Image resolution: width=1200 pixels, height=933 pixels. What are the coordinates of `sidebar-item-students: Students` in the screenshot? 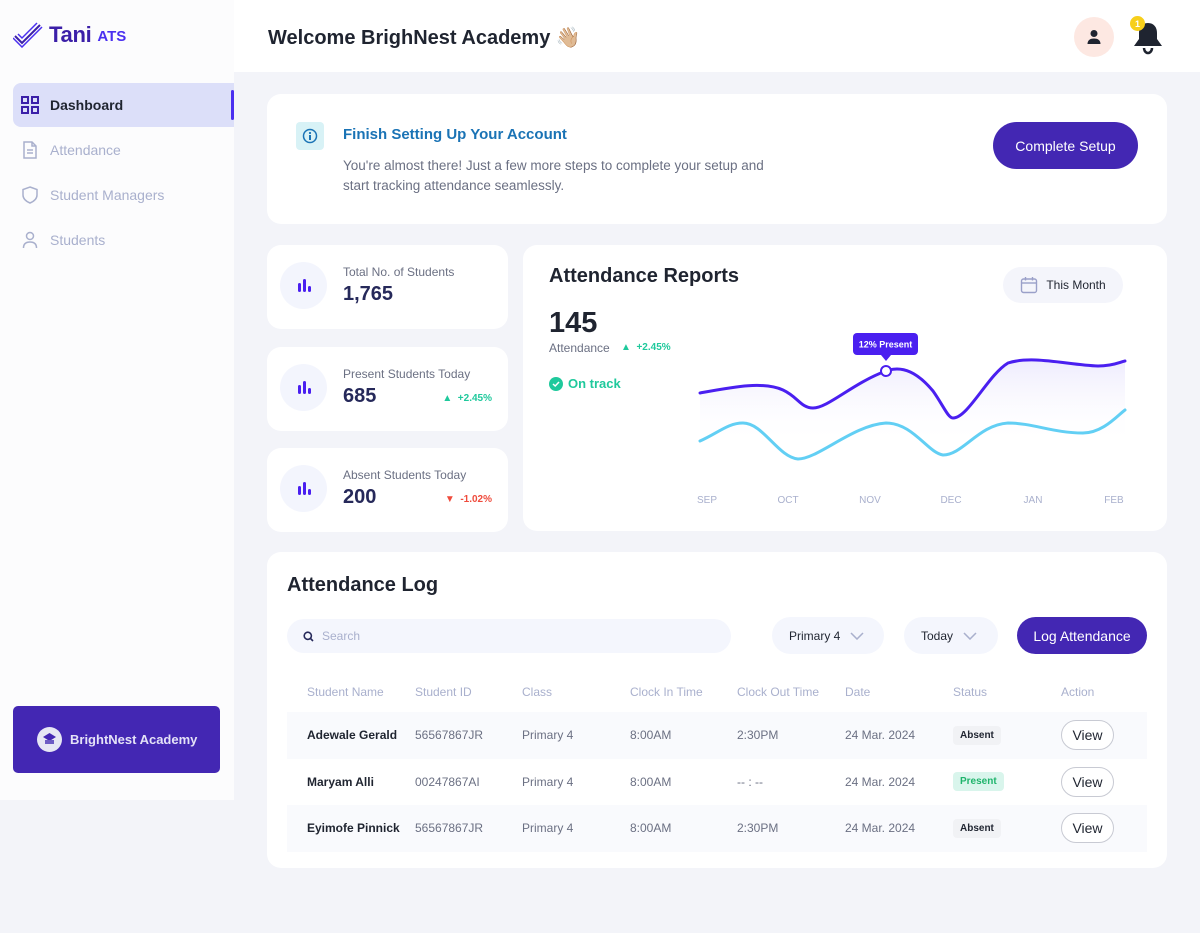 It's located at (123, 240).